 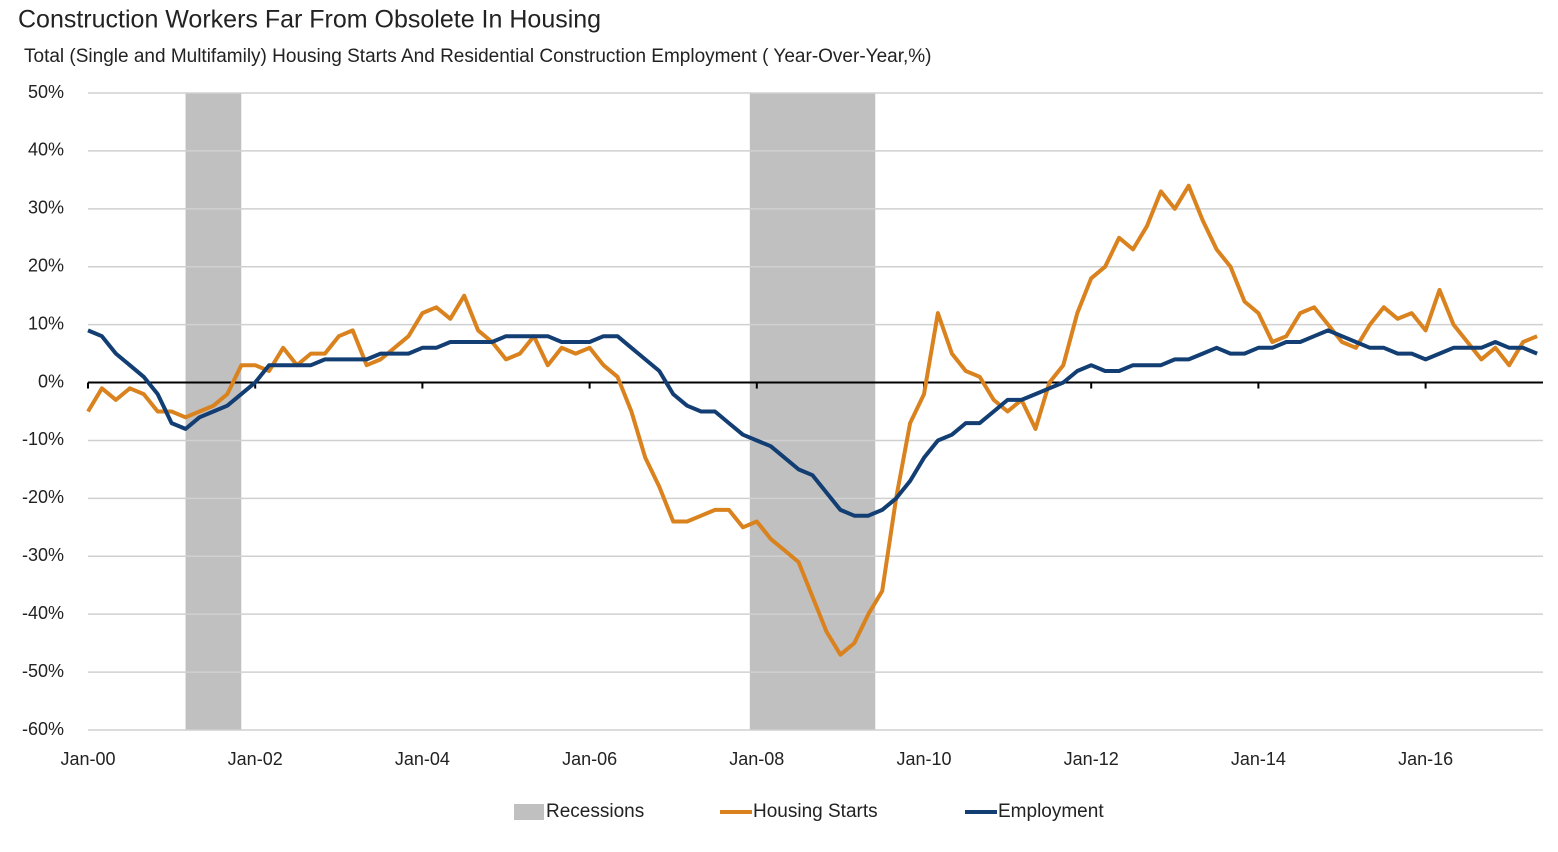 I want to click on x-tick-label: Jan-12, so click(x=1091, y=759).